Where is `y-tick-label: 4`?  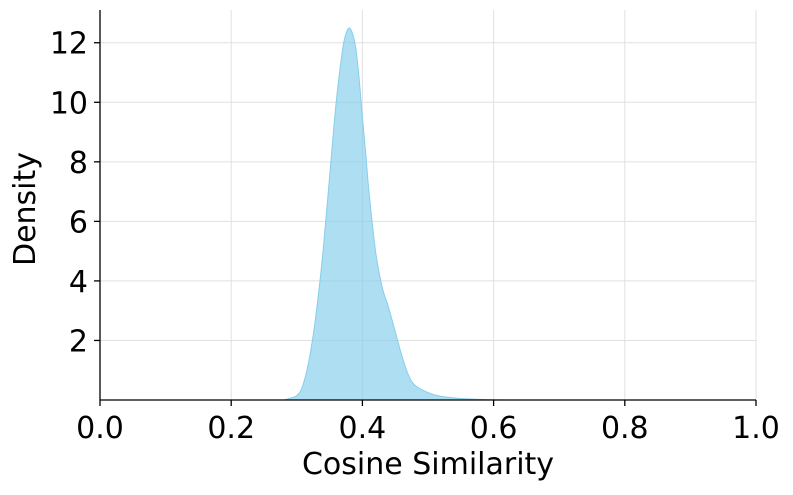
y-tick-label: 4 is located at coordinates (78, 282).